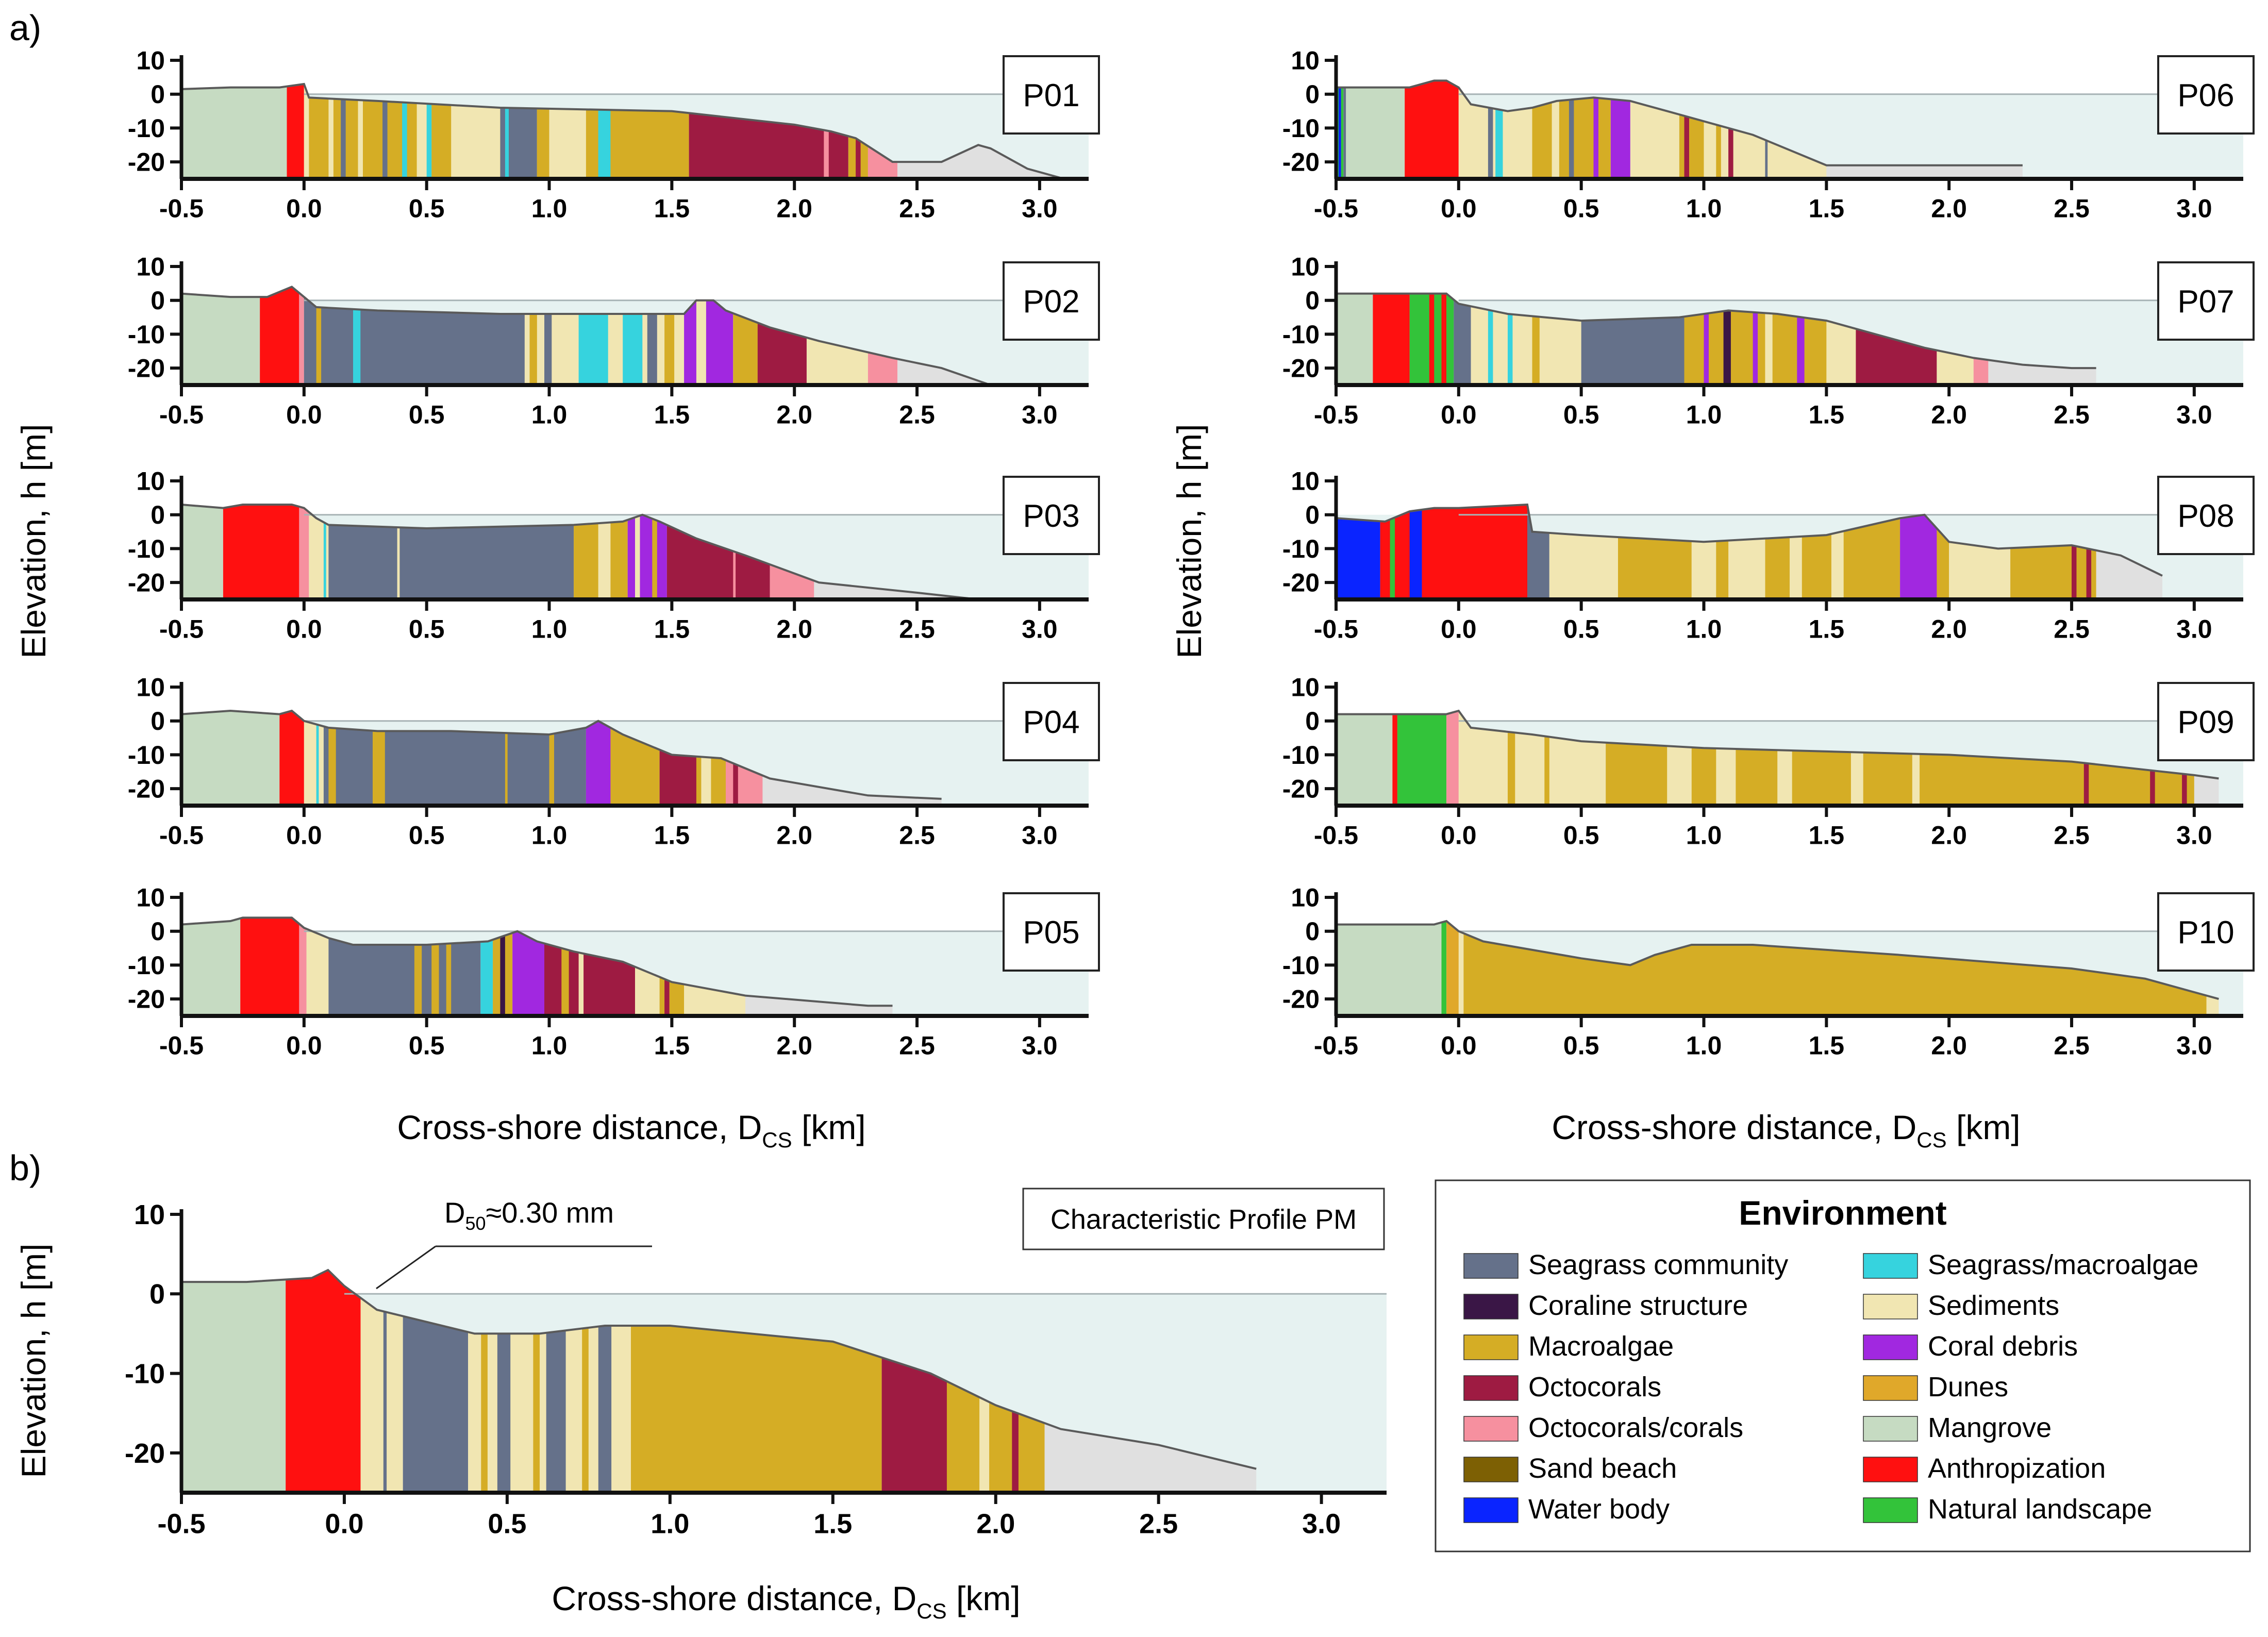 The width and height of the screenshot is (2268, 1637). Describe the element at coordinates (1301, 368) in the screenshot. I see `y-tick-label-P07-3: -20` at that location.